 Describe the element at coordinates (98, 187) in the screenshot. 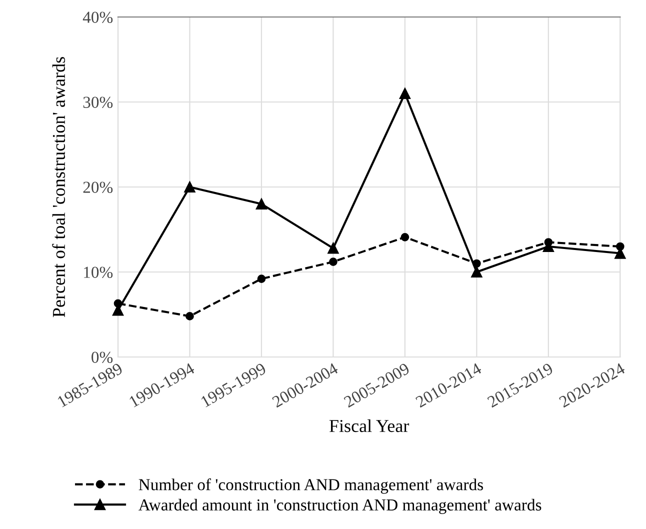

I see `y-tick-label: 20%` at that location.